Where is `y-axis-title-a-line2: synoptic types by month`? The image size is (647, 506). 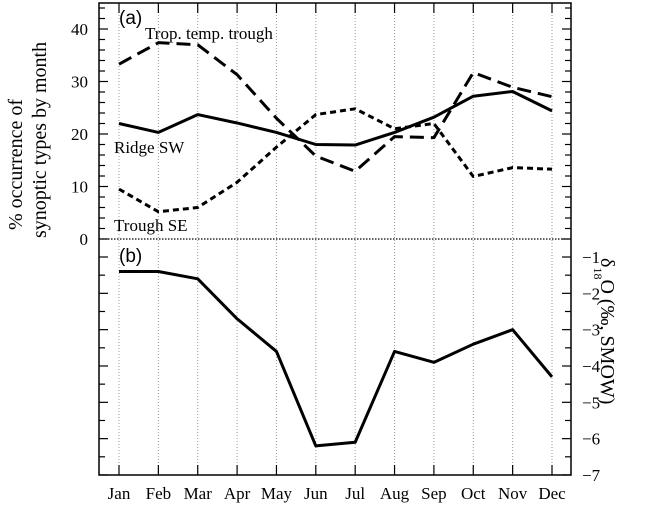
y-axis-title-a-line2: synoptic types by month is located at coordinates (40, 140).